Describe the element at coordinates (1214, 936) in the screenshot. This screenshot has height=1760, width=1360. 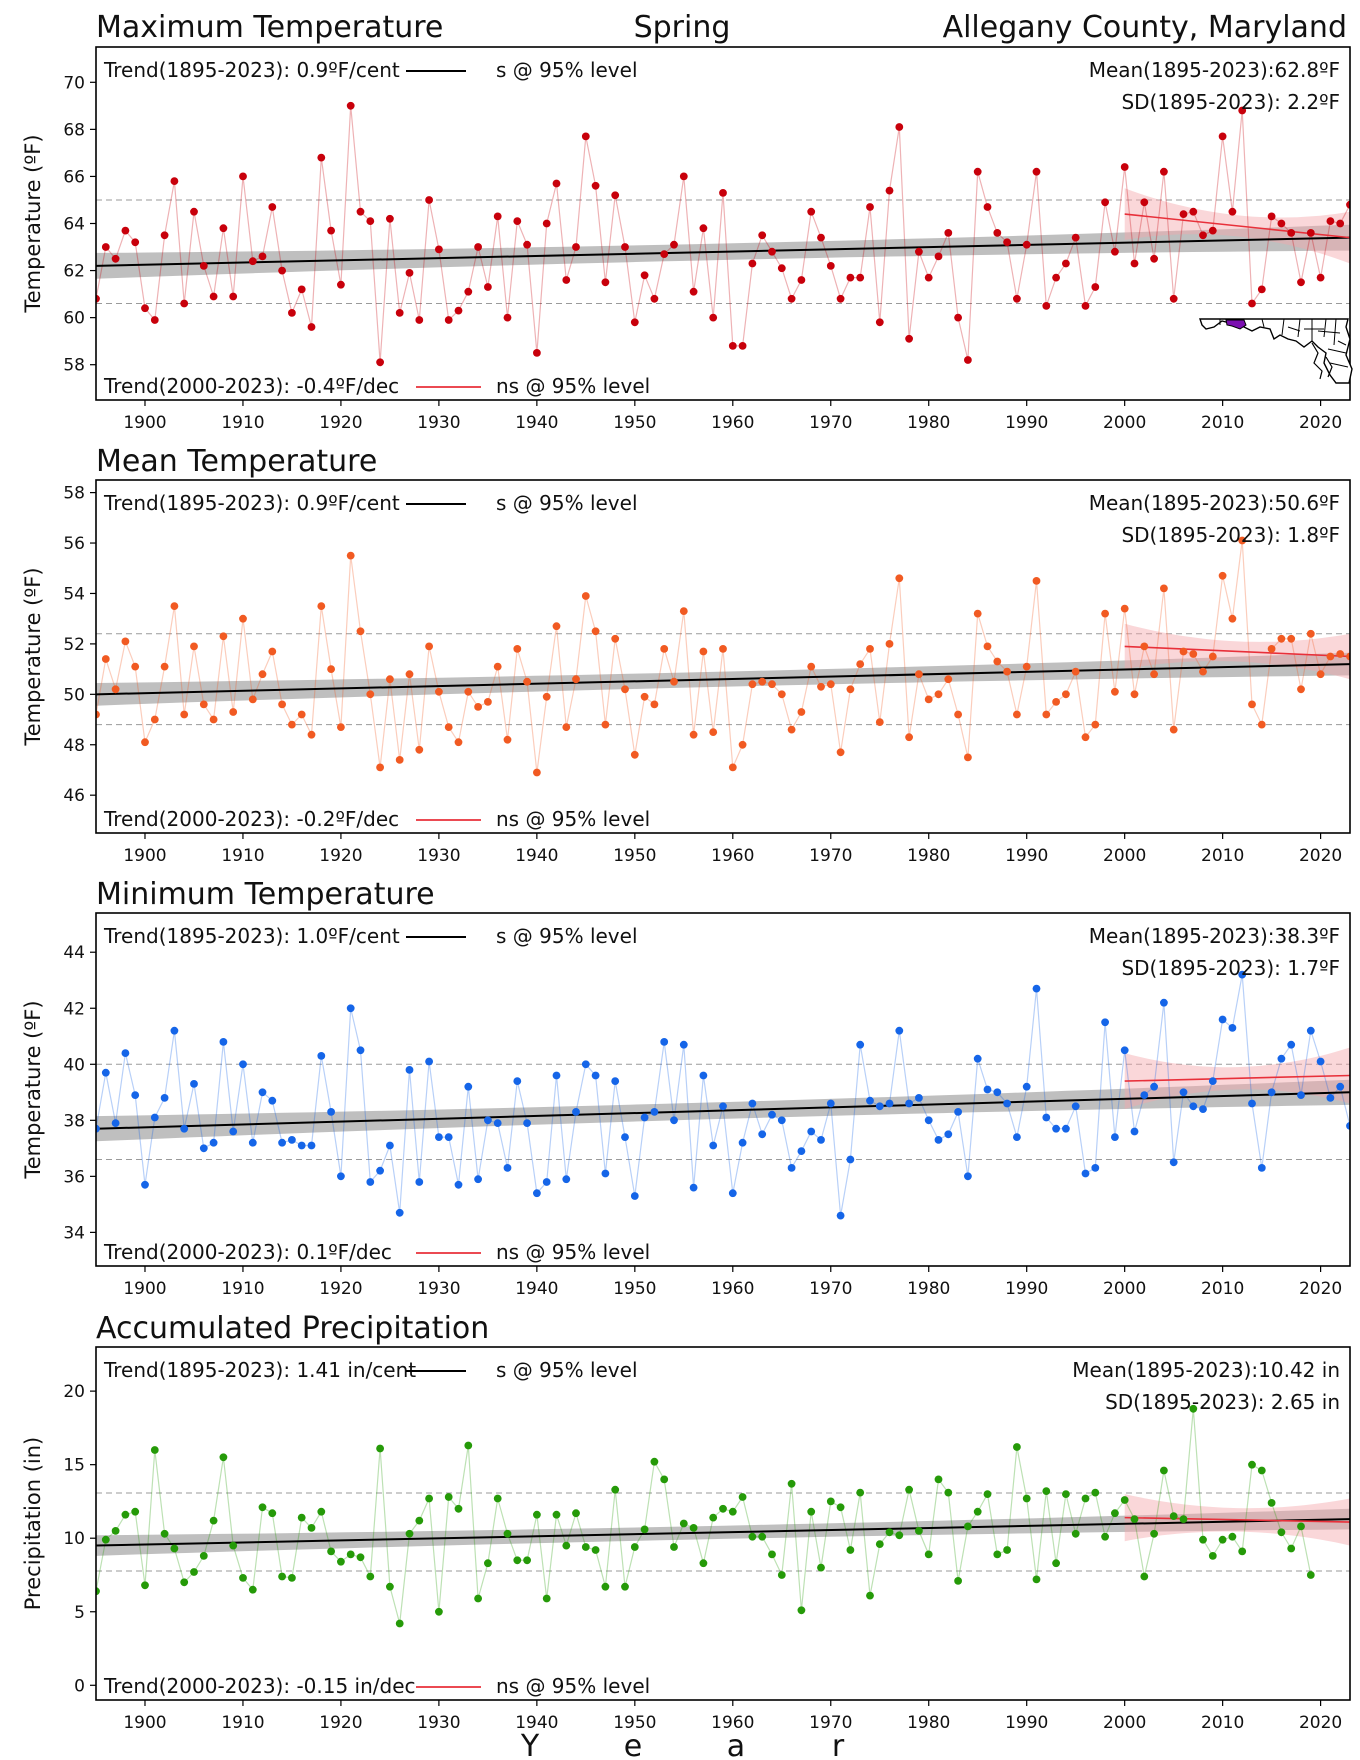
I see `mean-text: Mean(1895-2023):38.3ºF` at that location.